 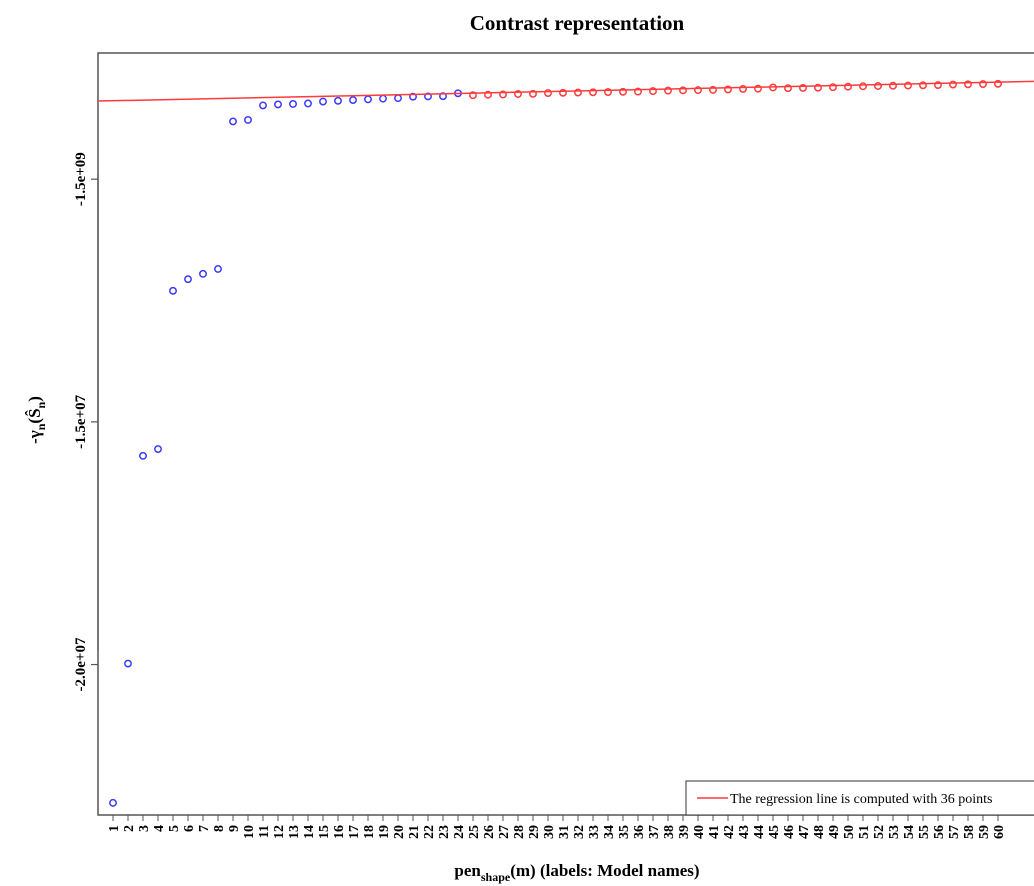 What do you see at coordinates (114, 828) in the screenshot?
I see `x-tick-label: 1` at bounding box center [114, 828].